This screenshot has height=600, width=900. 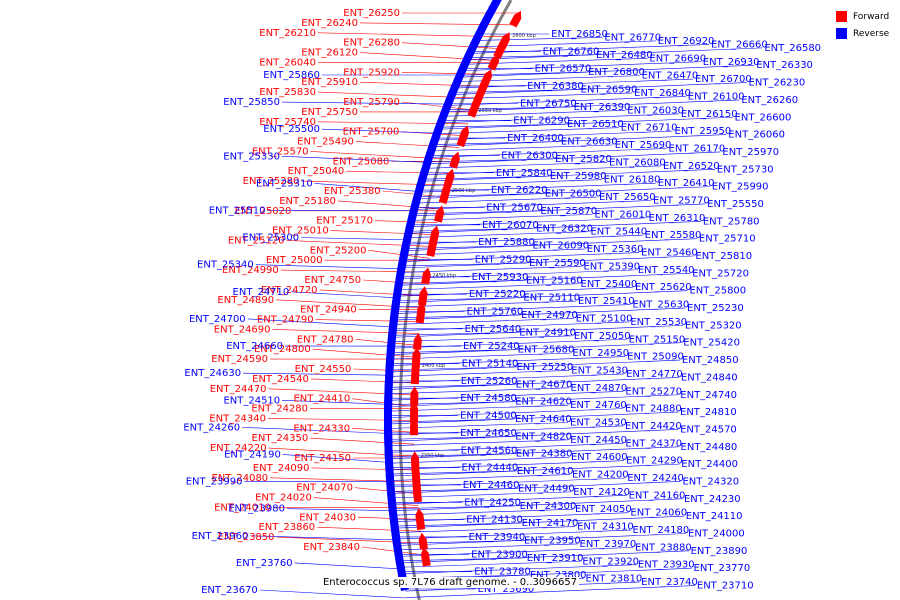 What do you see at coordinates (658, 513) in the screenshot?
I see `reverse-gene-label: ENT_24060` at bounding box center [658, 513].